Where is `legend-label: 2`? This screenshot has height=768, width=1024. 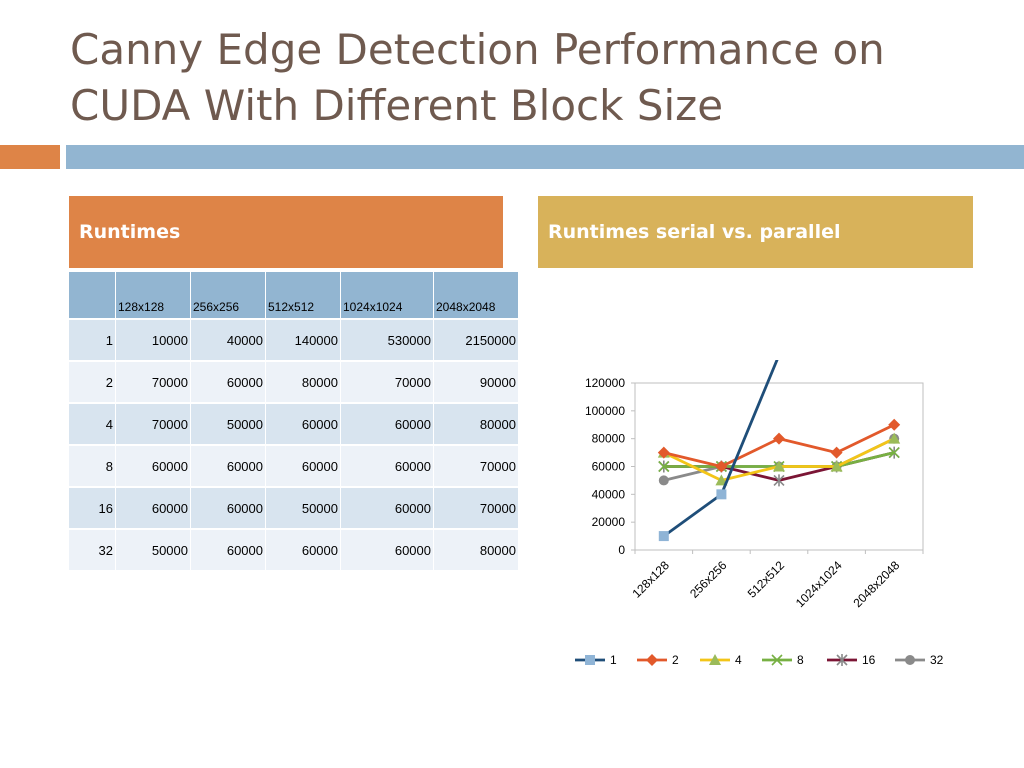
legend-label: 2 is located at coordinates (675, 660).